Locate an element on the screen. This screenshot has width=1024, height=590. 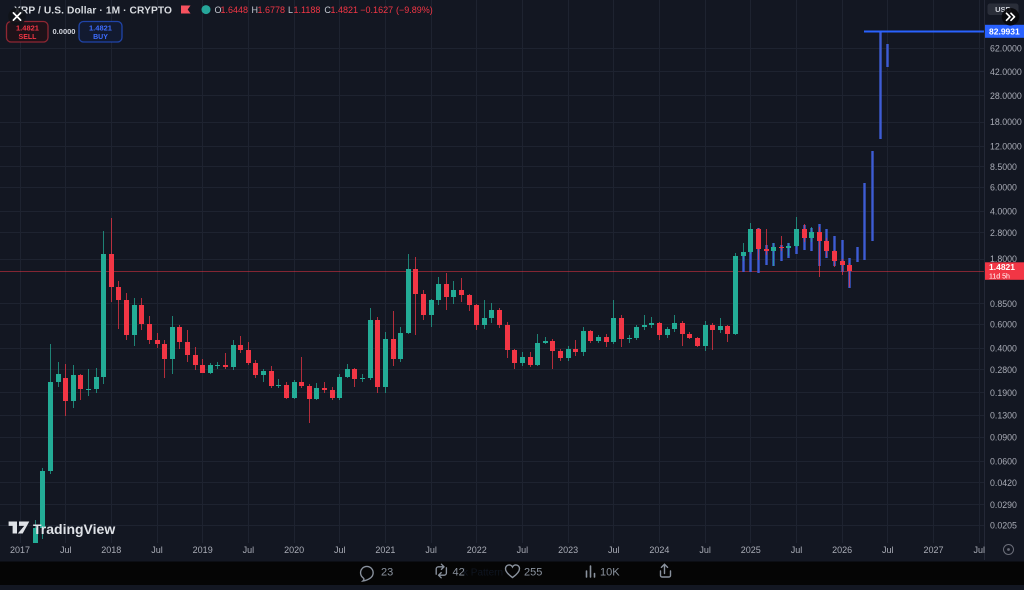
svg-text: 2023 is located at coordinates (568, 550).